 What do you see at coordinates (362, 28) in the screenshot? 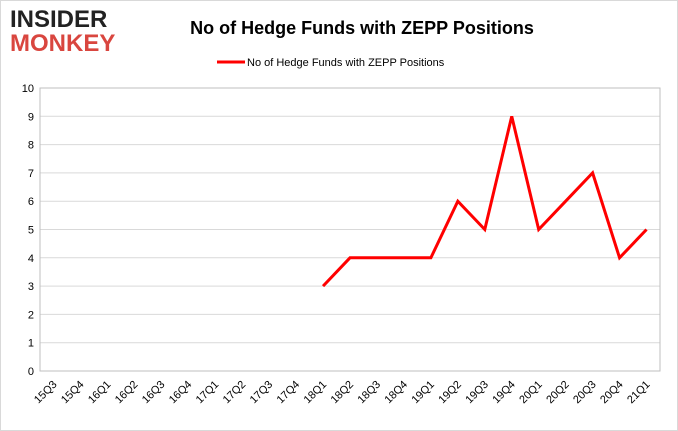
I see `chart-title: No of Hedge Funds with ZEPP Positions` at bounding box center [362, 28].